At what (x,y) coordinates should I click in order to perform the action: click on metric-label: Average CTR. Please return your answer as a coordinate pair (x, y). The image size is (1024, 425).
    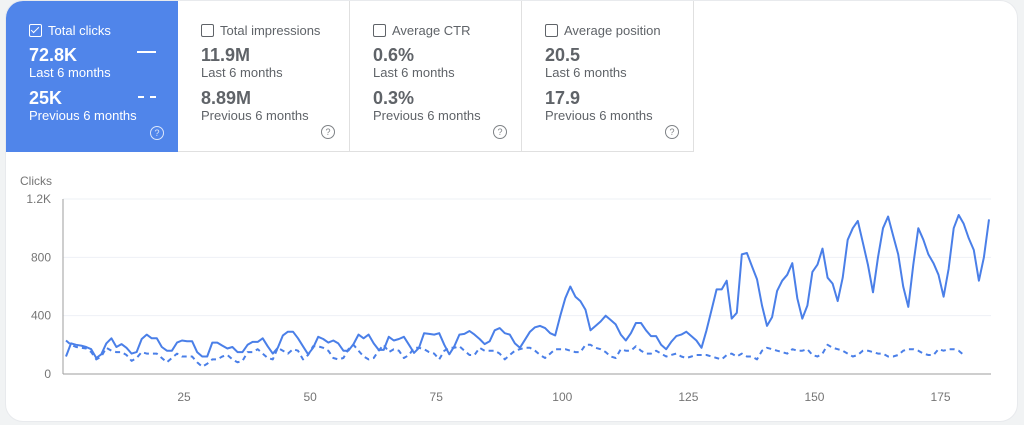
    Looking at the image, I should click on (447, 30).